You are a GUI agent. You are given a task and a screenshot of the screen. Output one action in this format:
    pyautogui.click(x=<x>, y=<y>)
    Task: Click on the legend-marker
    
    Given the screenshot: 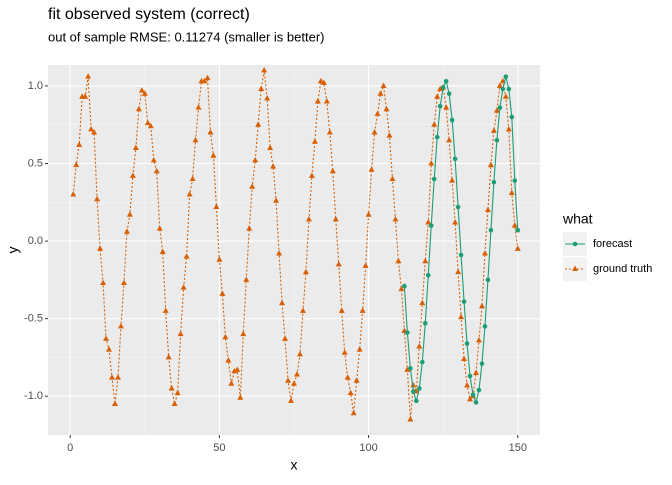 What is the action you would take?
    pyautogui.click(x=575, y=244)
    